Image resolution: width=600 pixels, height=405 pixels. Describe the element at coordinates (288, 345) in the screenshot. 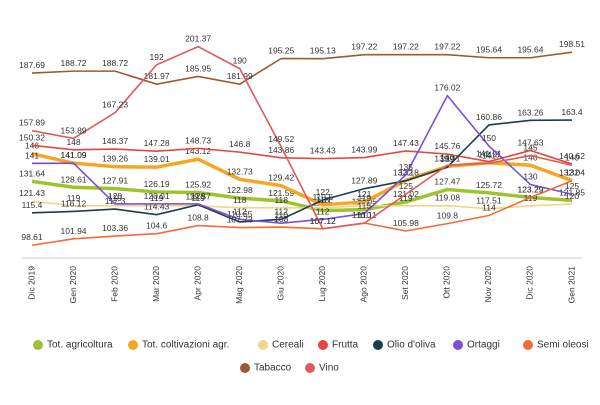

I see `legend-label: Cereali` at that location.